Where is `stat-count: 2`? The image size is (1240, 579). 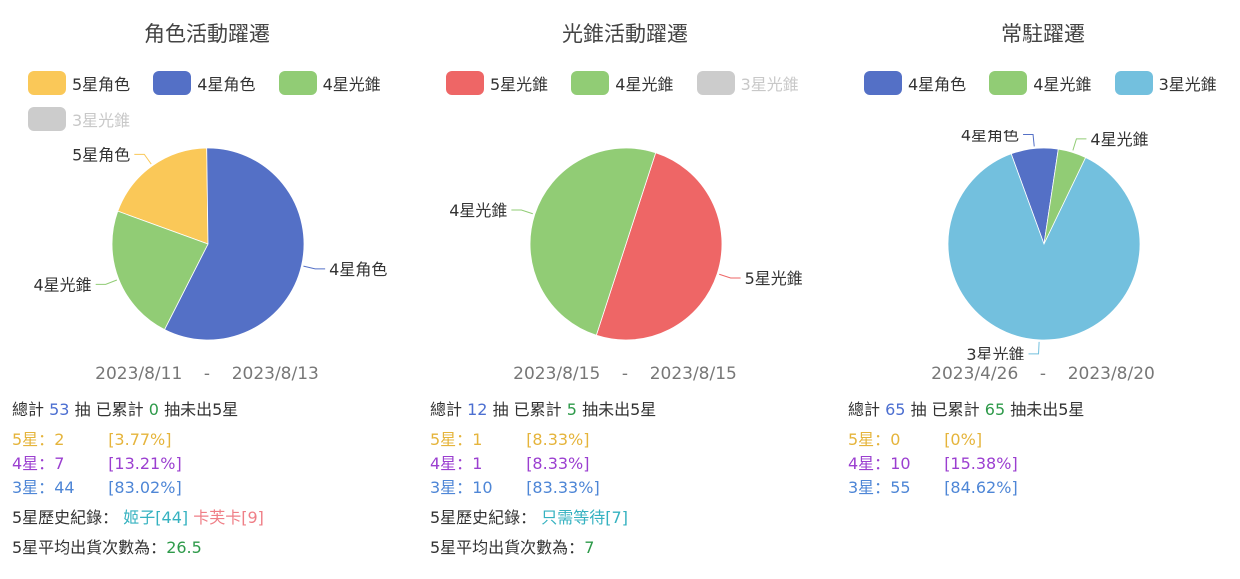 stat-count: 2 is located at coordinates (59, 439).